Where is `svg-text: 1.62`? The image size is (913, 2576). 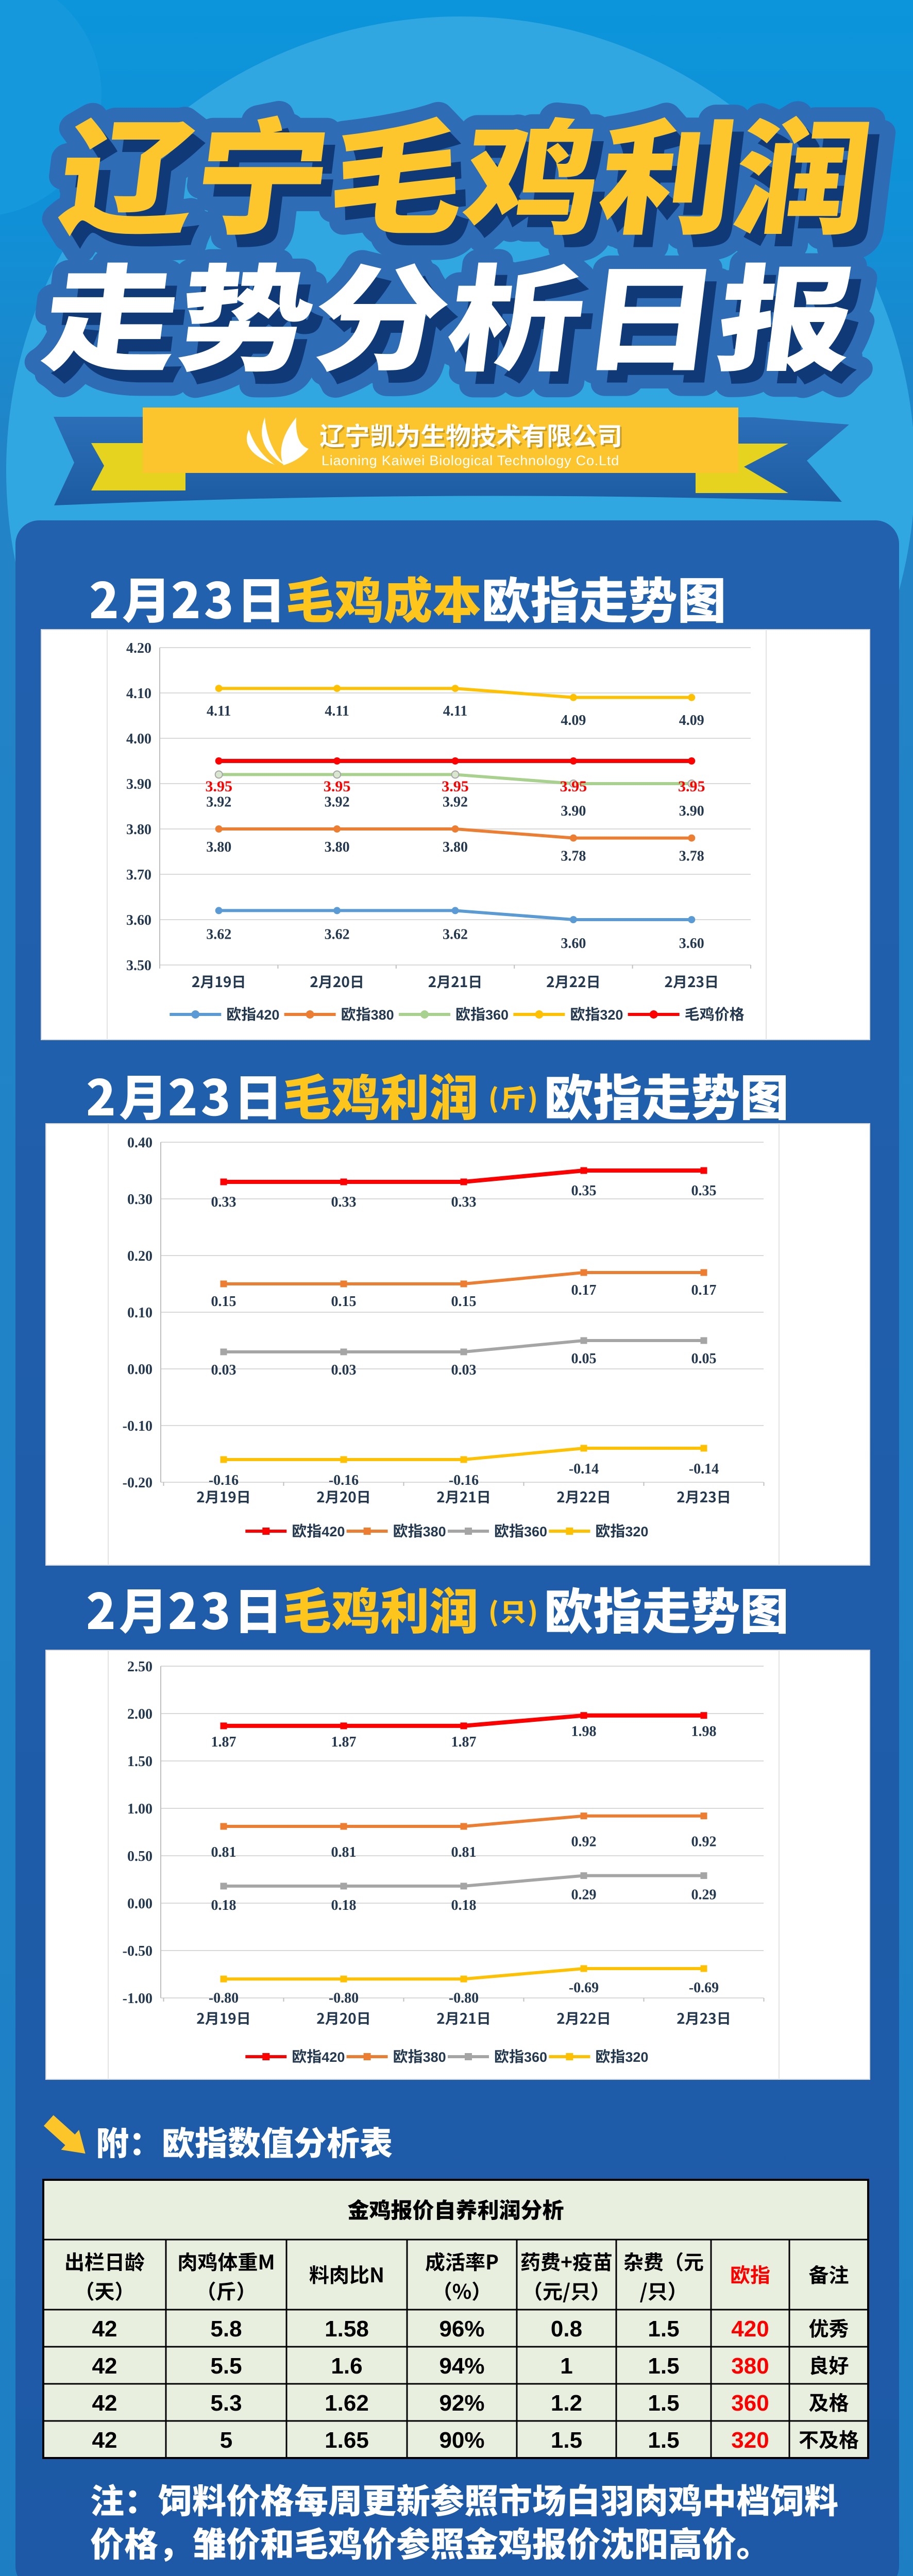 svg-text: 1.62 is located at coordinates (347, 2403).